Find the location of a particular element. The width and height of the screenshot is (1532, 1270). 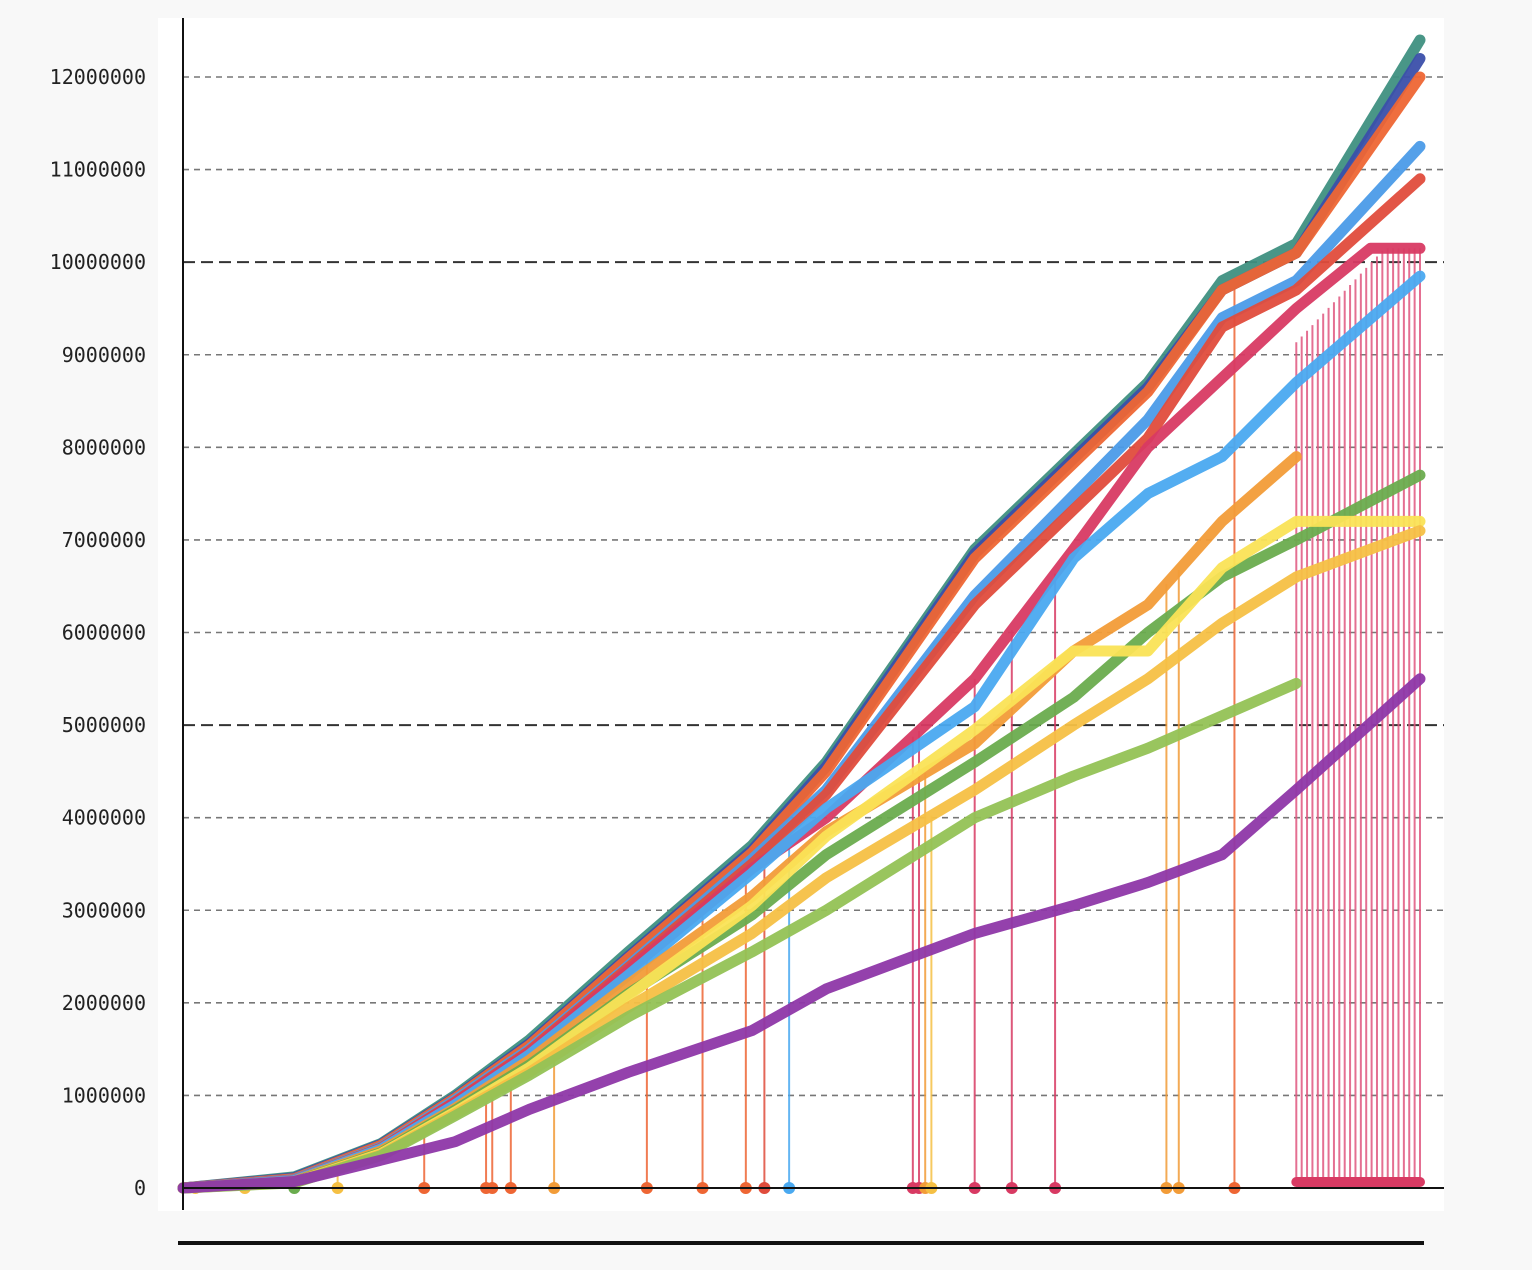

y-tick-label: 12000000 is located at coordinates (98, 77).